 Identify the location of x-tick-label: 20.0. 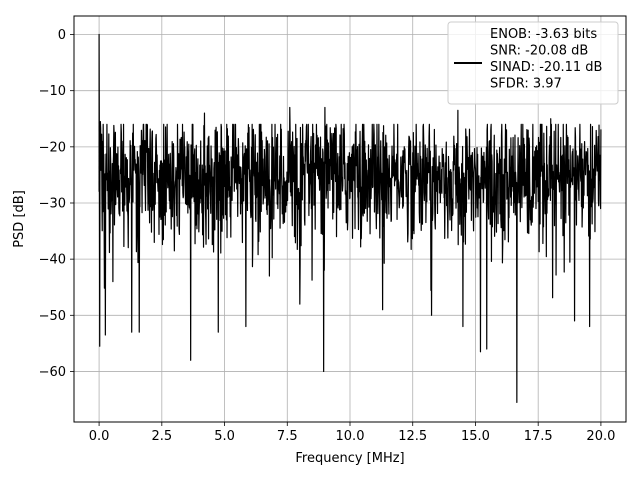
(600, 436).